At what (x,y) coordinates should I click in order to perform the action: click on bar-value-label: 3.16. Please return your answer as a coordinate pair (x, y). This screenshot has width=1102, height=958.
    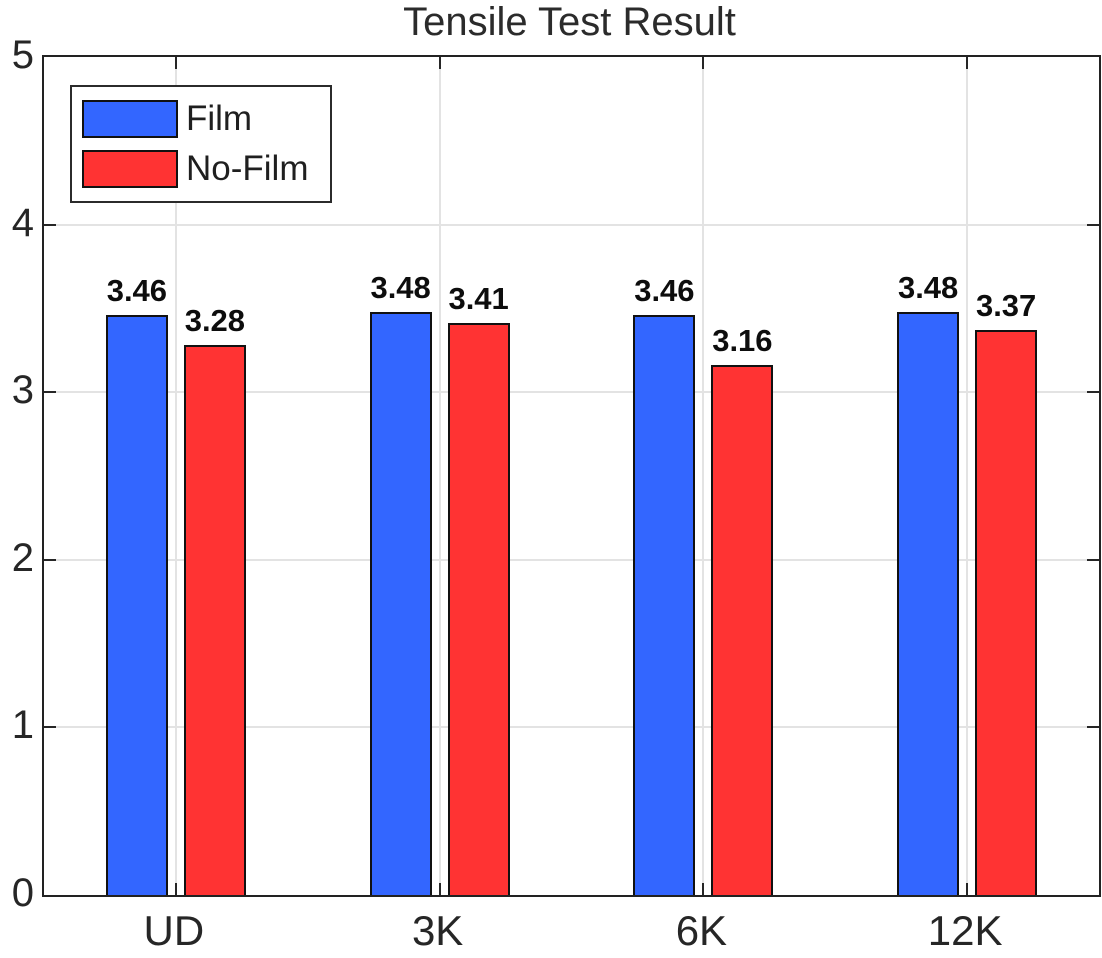
    Looking at the image, I should click on (742, 341).